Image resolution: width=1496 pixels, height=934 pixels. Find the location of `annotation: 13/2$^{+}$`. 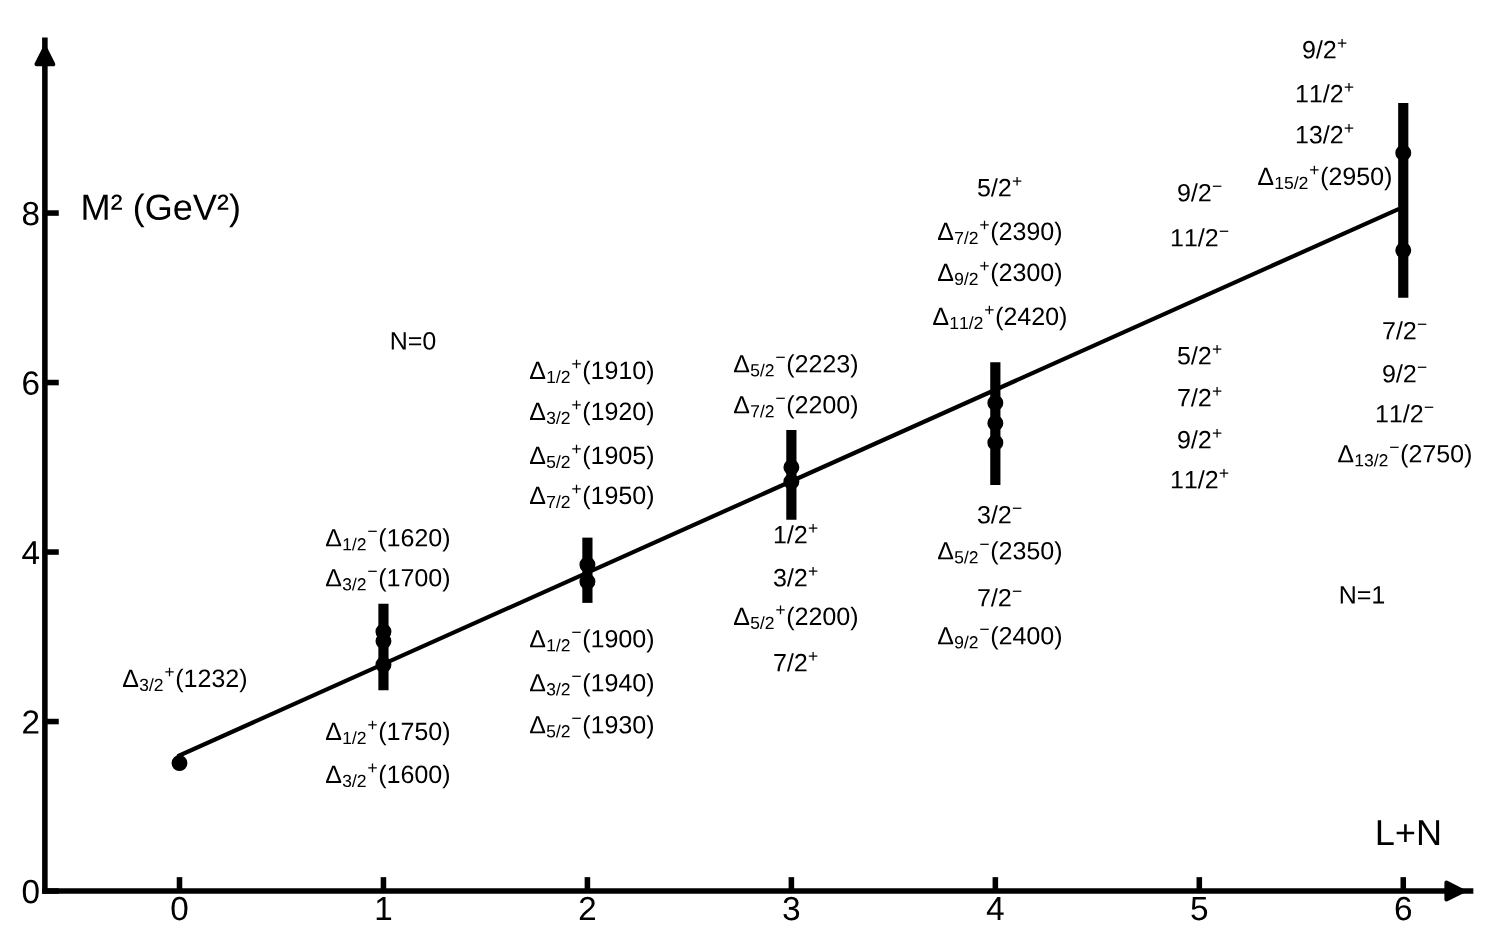

annotation: 13/2$^{+}$ is located at coordinates (1325, 133).